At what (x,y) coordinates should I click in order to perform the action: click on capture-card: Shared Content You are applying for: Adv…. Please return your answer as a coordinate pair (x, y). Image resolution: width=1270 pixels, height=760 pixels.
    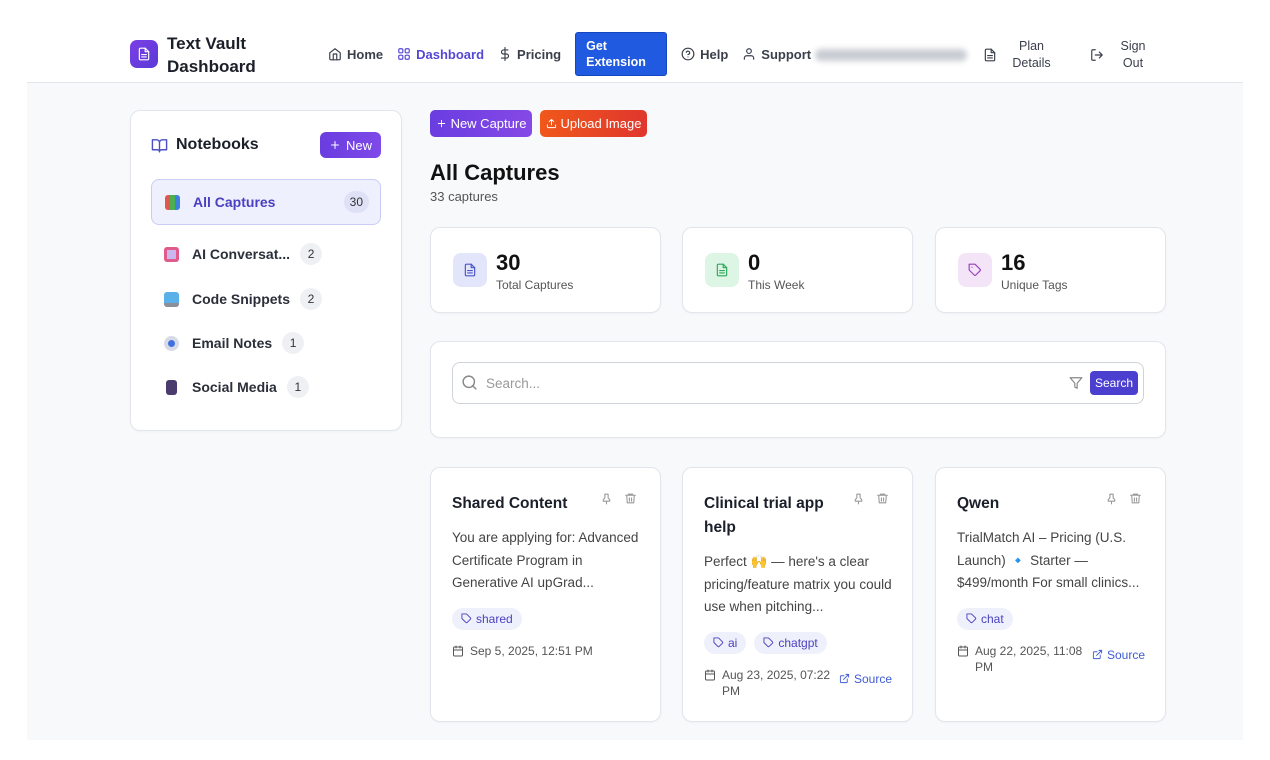
    Looking at the image, I should click on (545, 594).